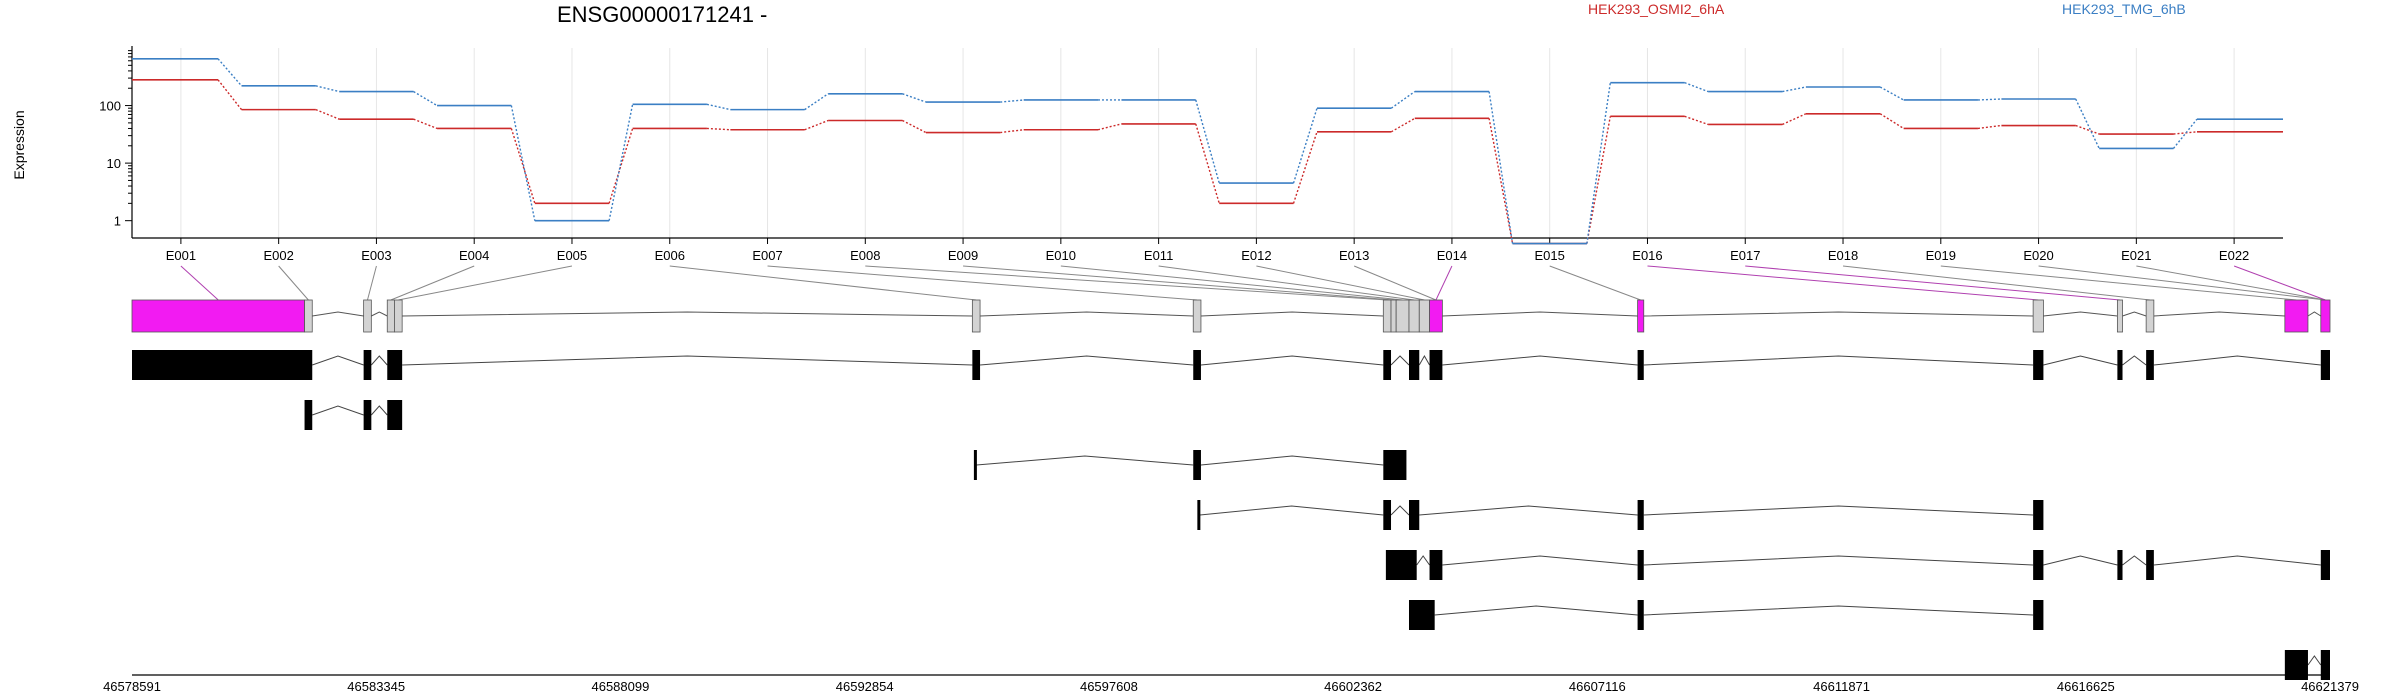 Image resolution: width=2400 pixels, height=700 pixels. What do you see at coordinates (572, 255) in the screenshot?
I see `exon-tick-label: E005` at bounding box center [572, 255].